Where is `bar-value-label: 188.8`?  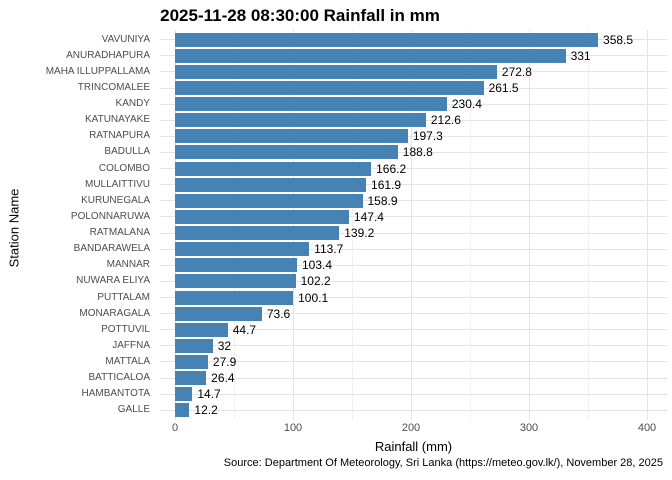
bar-value-label: 188.8 is located at coordinates (417, 152).